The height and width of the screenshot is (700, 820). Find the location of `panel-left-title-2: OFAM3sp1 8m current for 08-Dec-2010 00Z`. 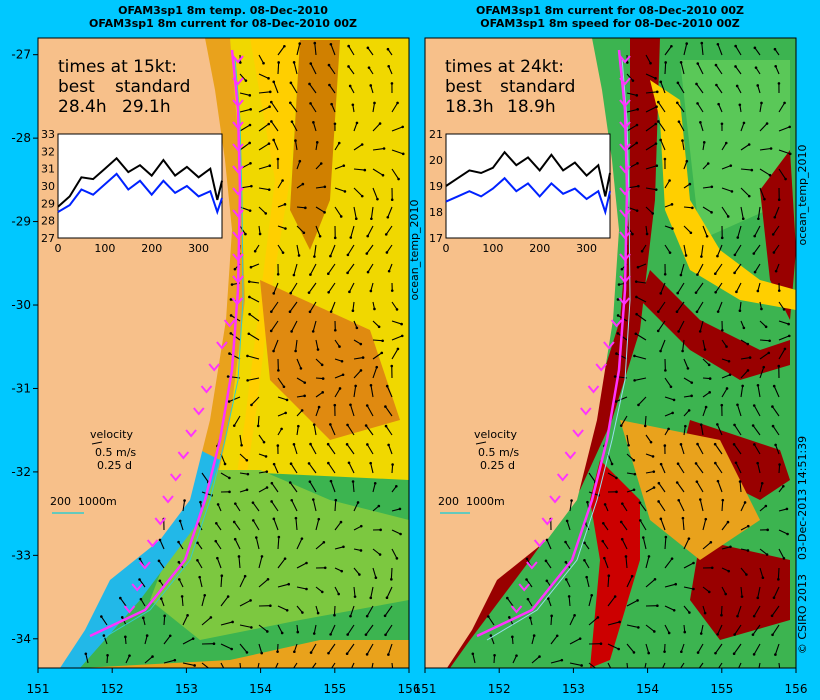

panel-left-title-2: OFAM3sp1 8m current for 08-Dec-2010 00Z is located at coordinates (223, 23).